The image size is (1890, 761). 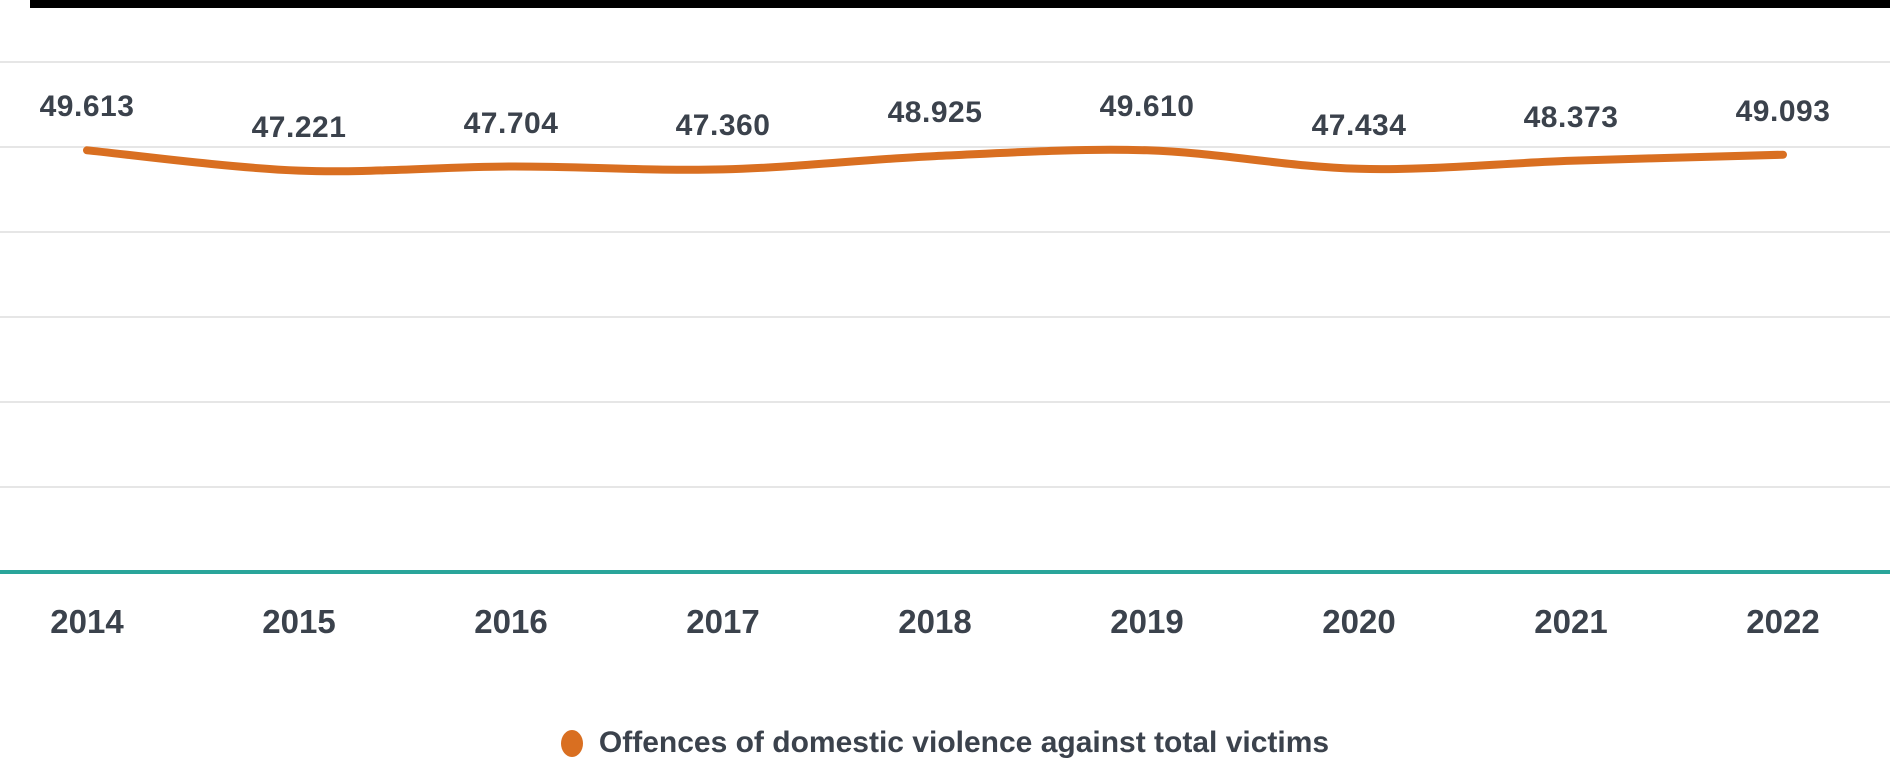 What do you see at coordinates (723, 621) in the screenshot?
I see `x-axis-label: 2017` at bounding box center [723, 621].